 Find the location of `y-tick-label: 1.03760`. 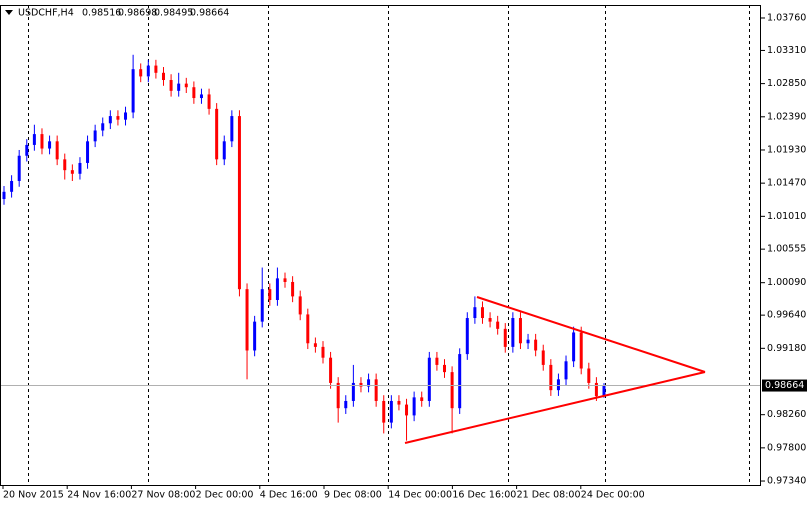

y-tick-label: 1.03760 is located at coordinates (786, 17).